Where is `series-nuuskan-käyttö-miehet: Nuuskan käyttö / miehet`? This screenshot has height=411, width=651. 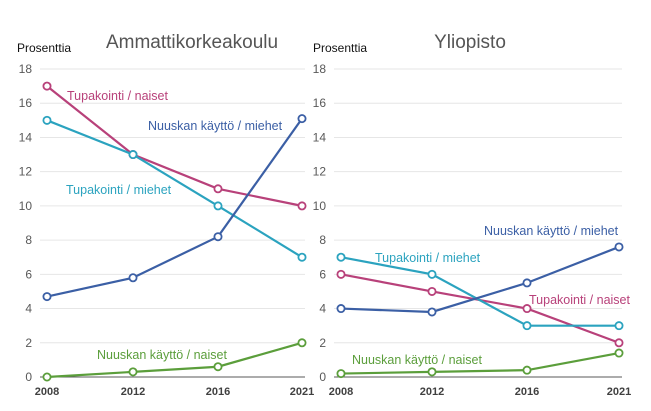
series-nuuskan-käyttö-miehet: Nuuskan käyttö / miehet is located at coordinates (480, 270).